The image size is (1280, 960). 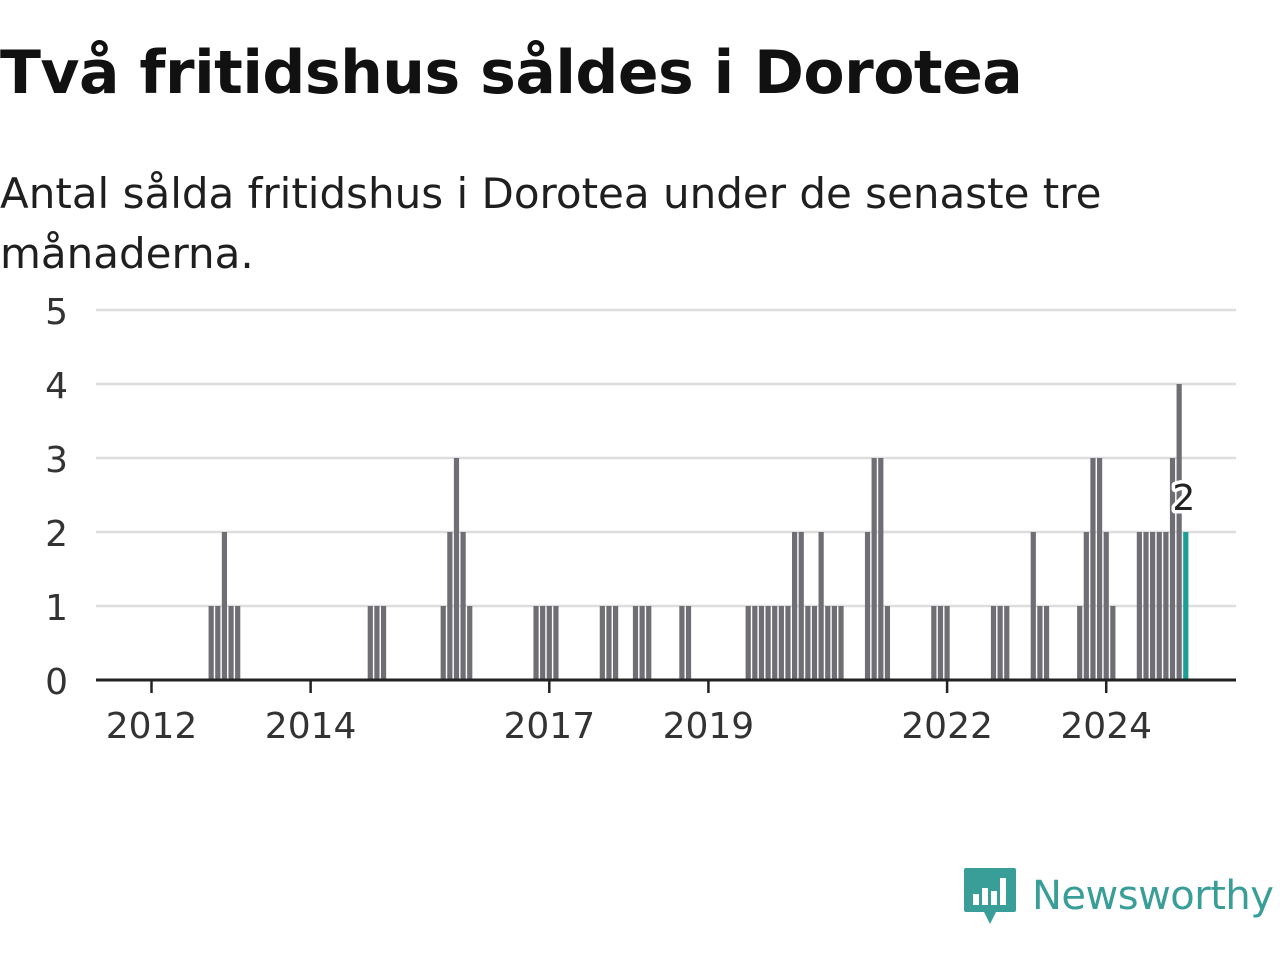 I want to click on brand-name: Newsworthy, so click(x=1153, y=896).